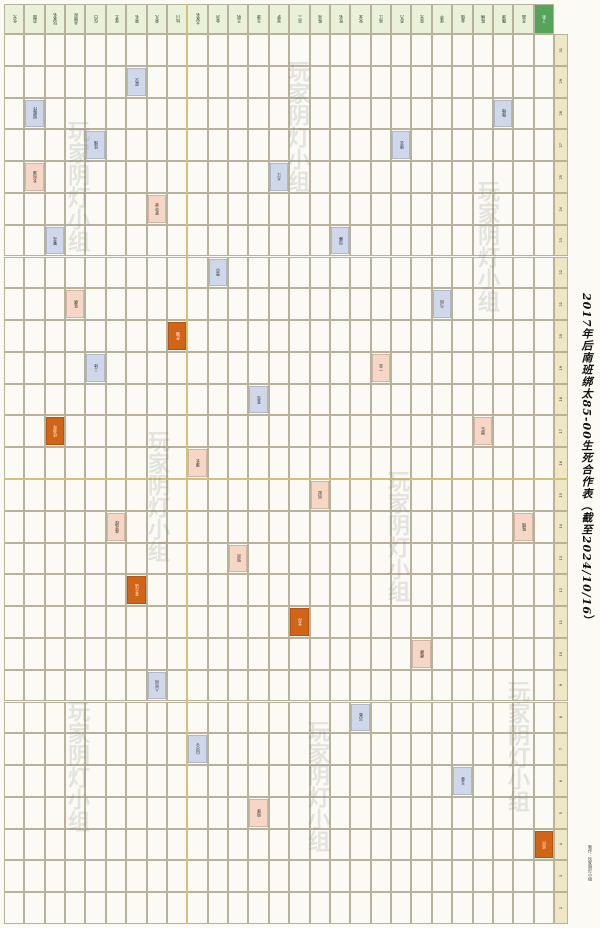  What do you see at coordinates (136, 81) in the screenshot?
I see `schedule-entry: 星汉` at bounding box center [136, 81].